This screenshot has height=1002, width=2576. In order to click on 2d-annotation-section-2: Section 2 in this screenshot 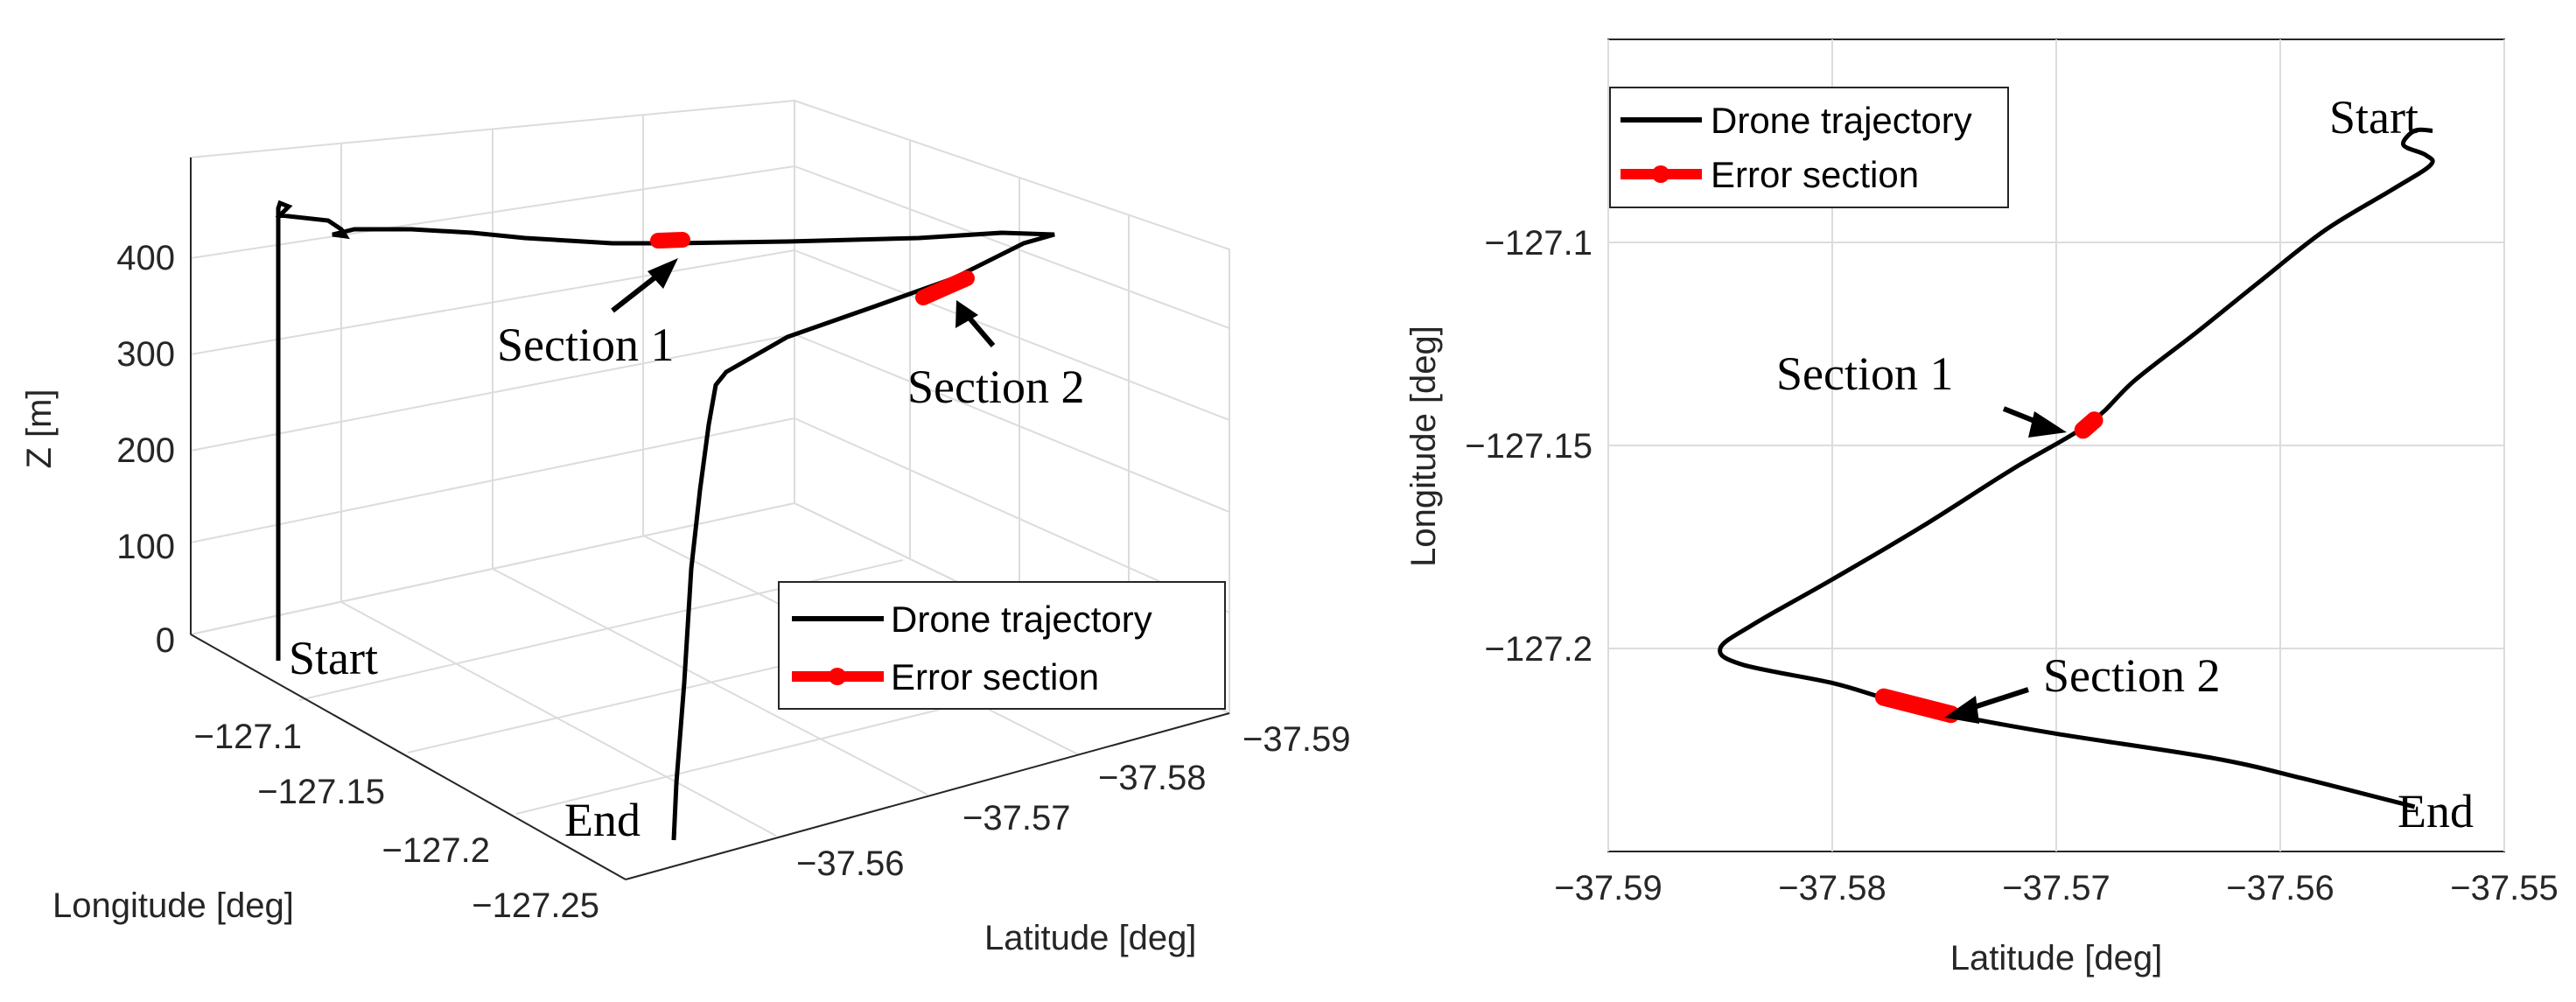, I will do `click(2131, 675)`.